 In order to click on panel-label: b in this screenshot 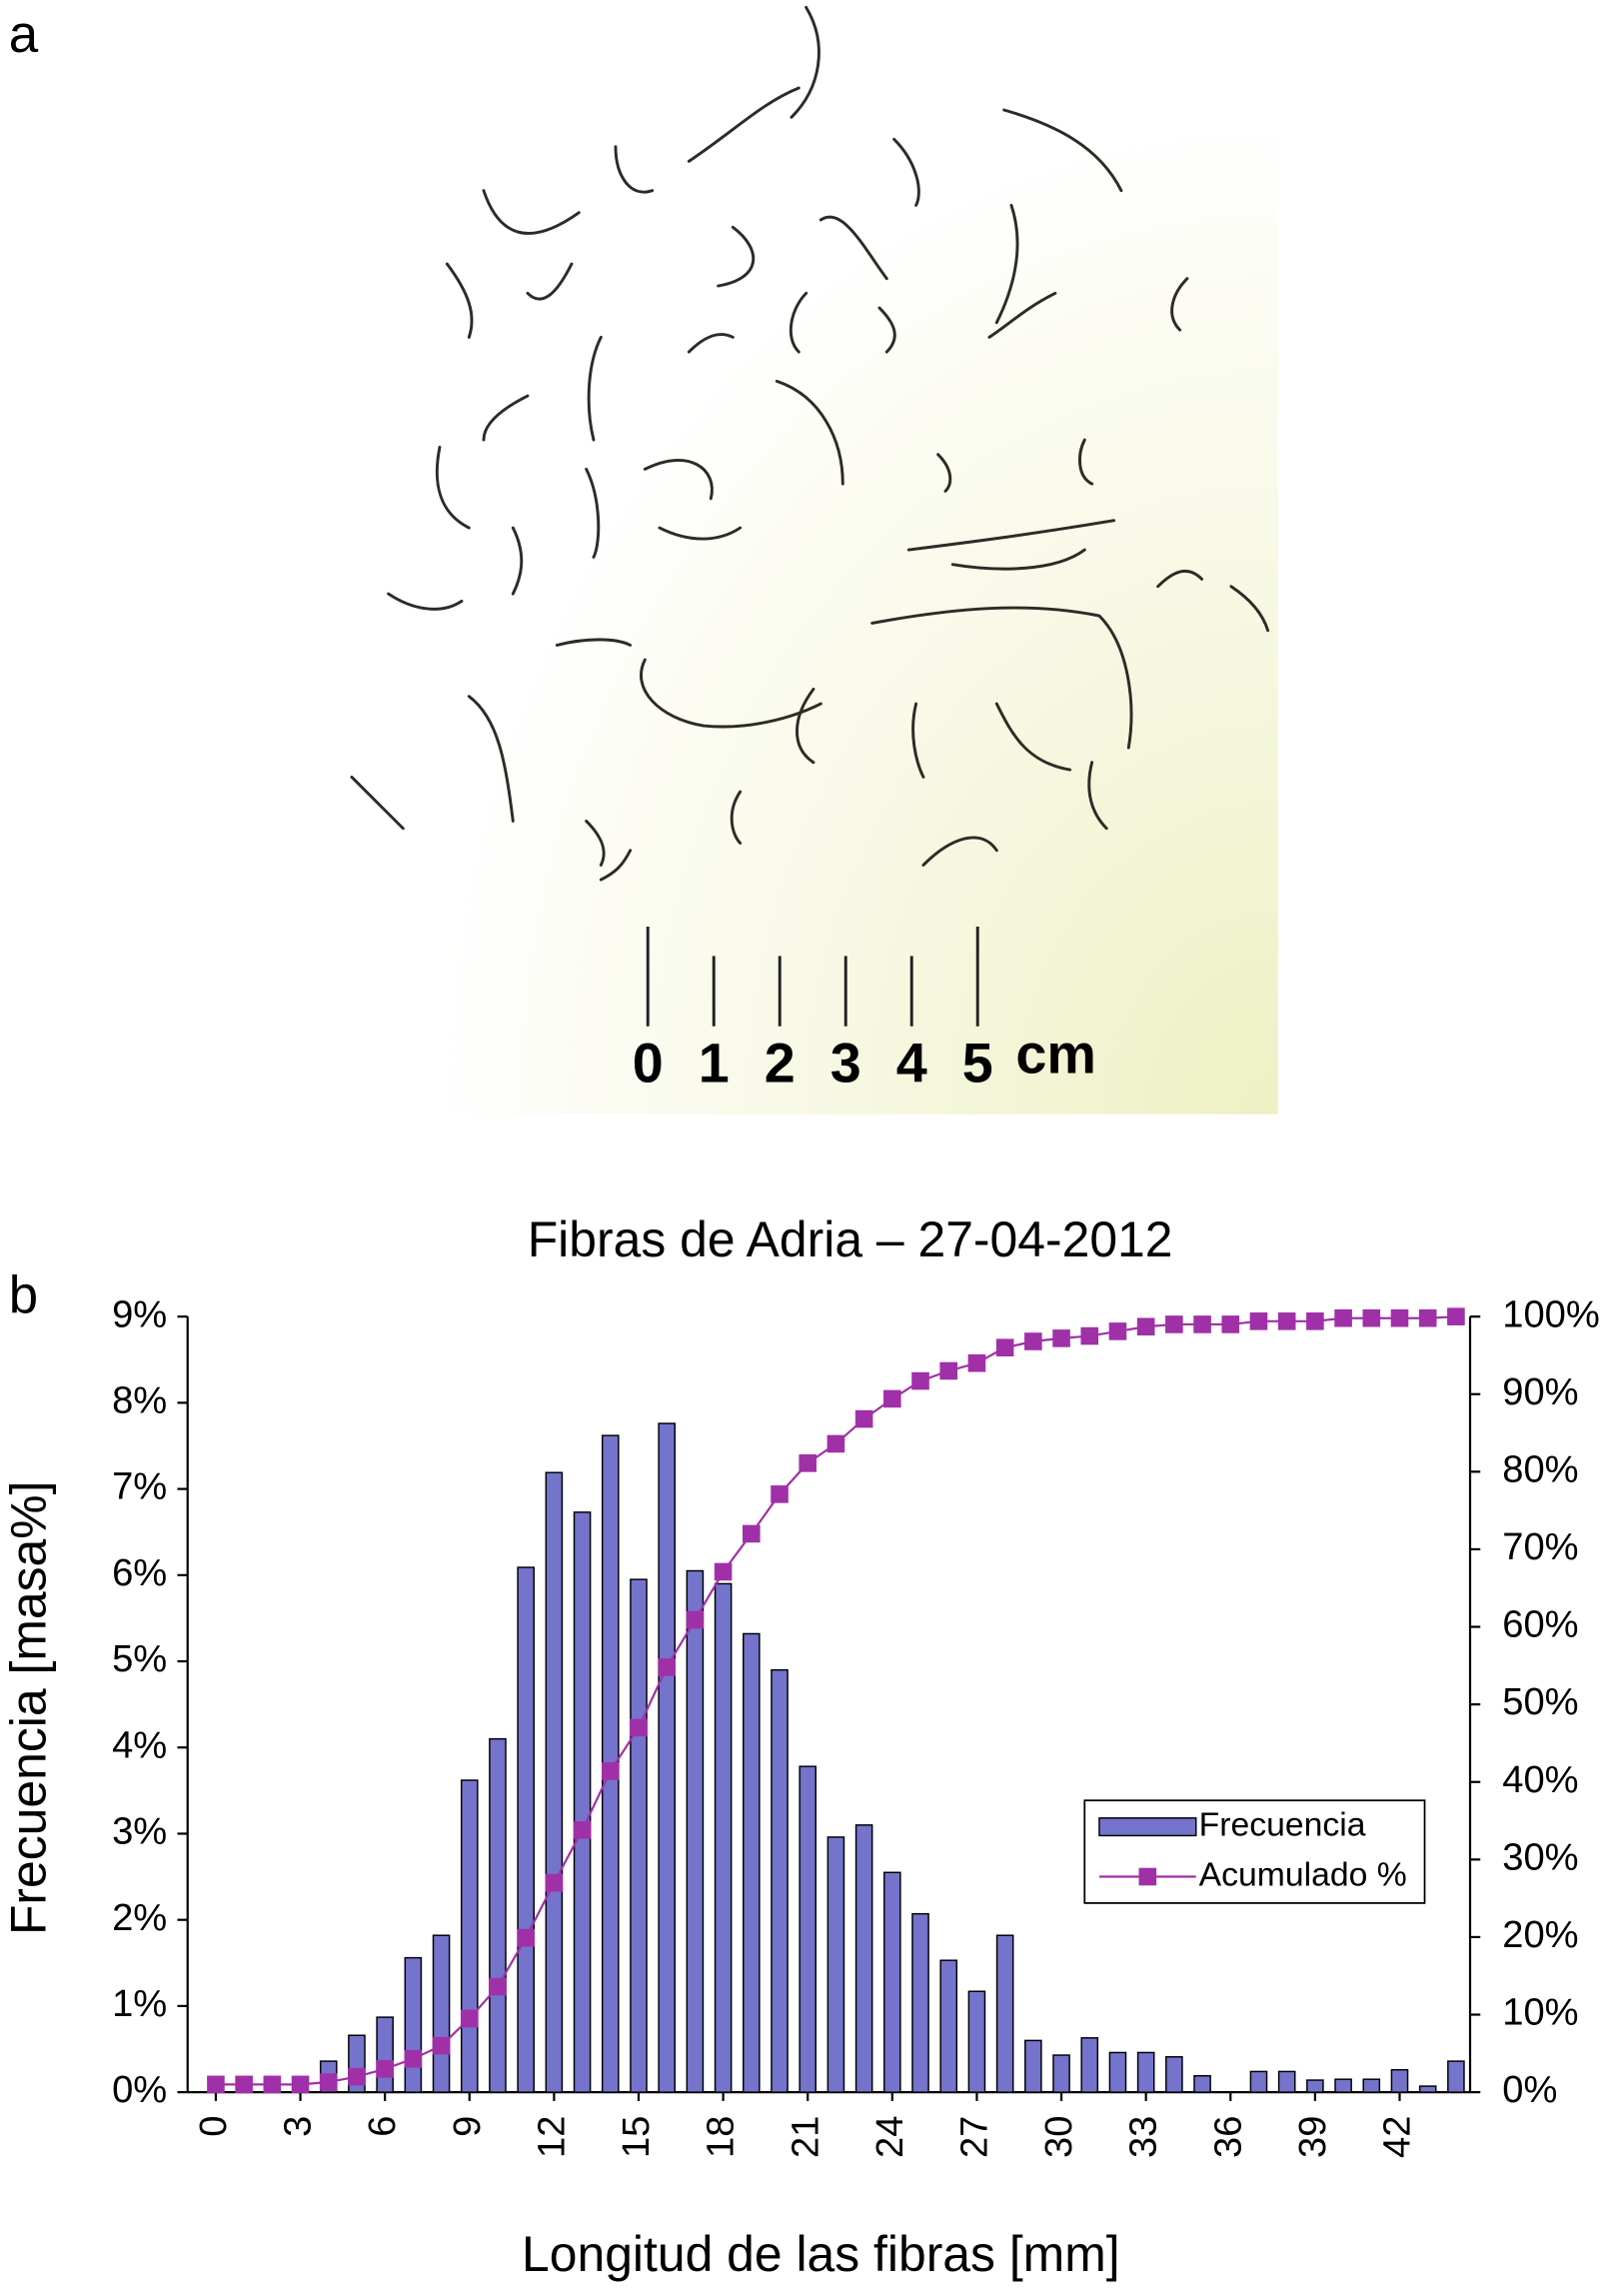, I will do `click(23, 1295)`.